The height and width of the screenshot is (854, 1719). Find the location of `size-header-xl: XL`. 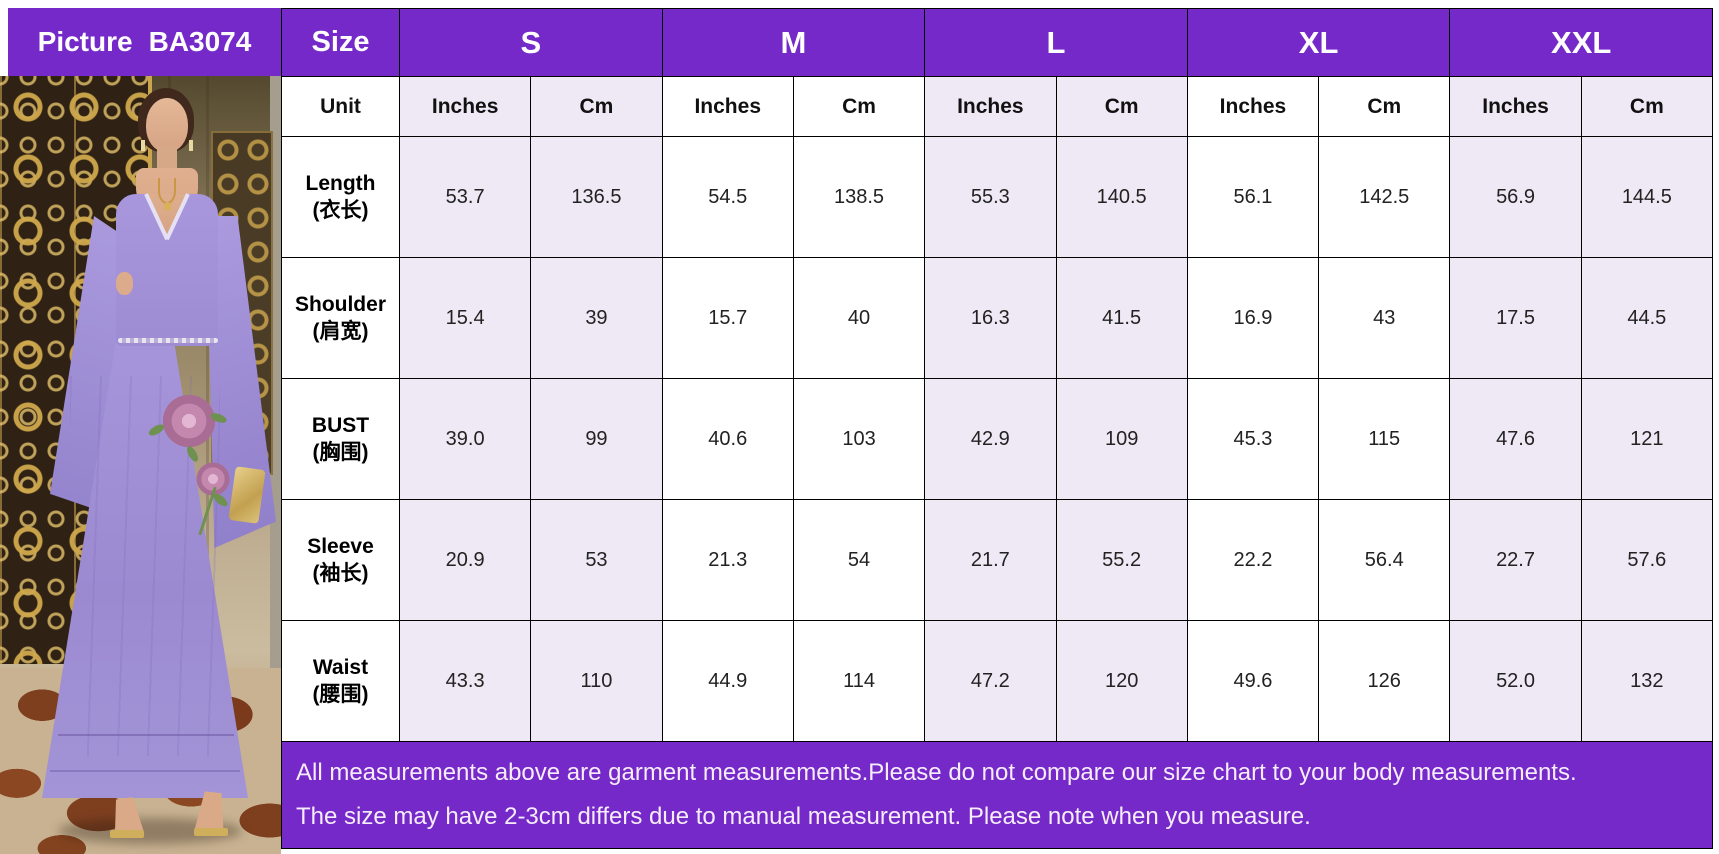

size-header-xl: XL is located at coordinates (1318, 42).